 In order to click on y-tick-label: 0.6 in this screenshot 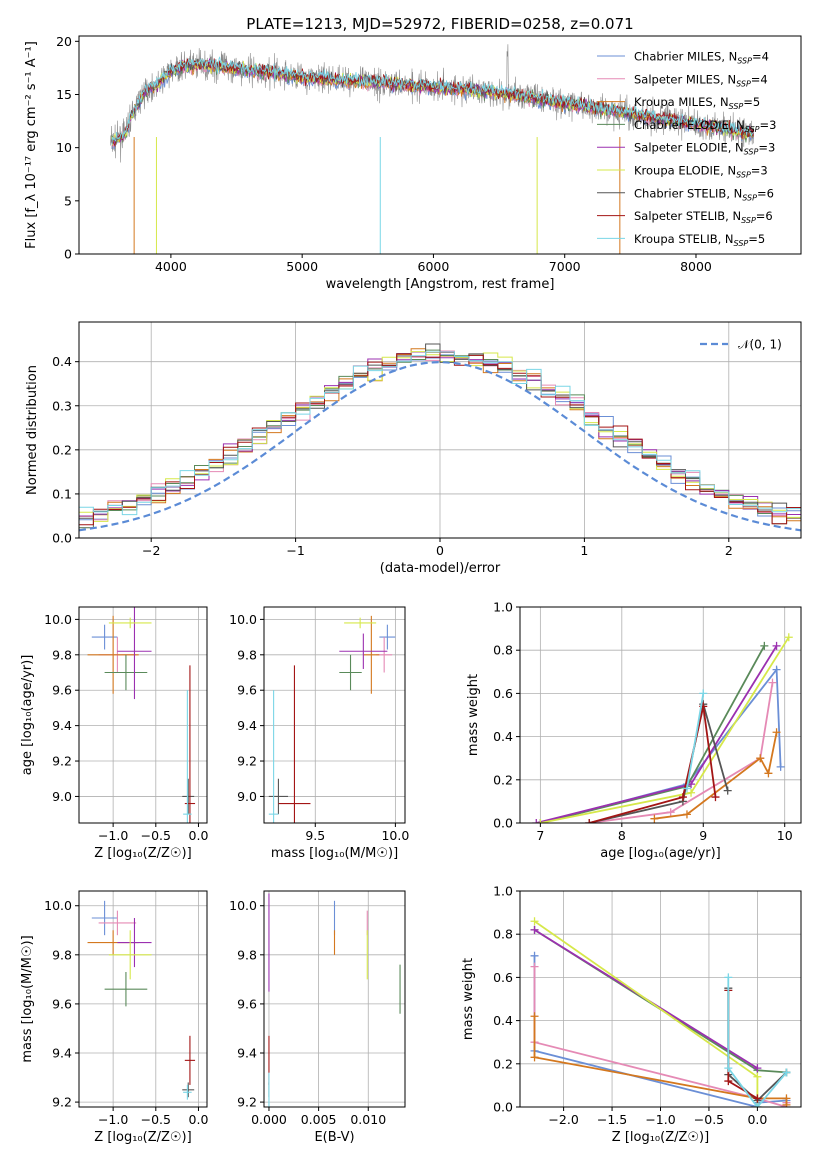, I will do `click(503, 977)`.